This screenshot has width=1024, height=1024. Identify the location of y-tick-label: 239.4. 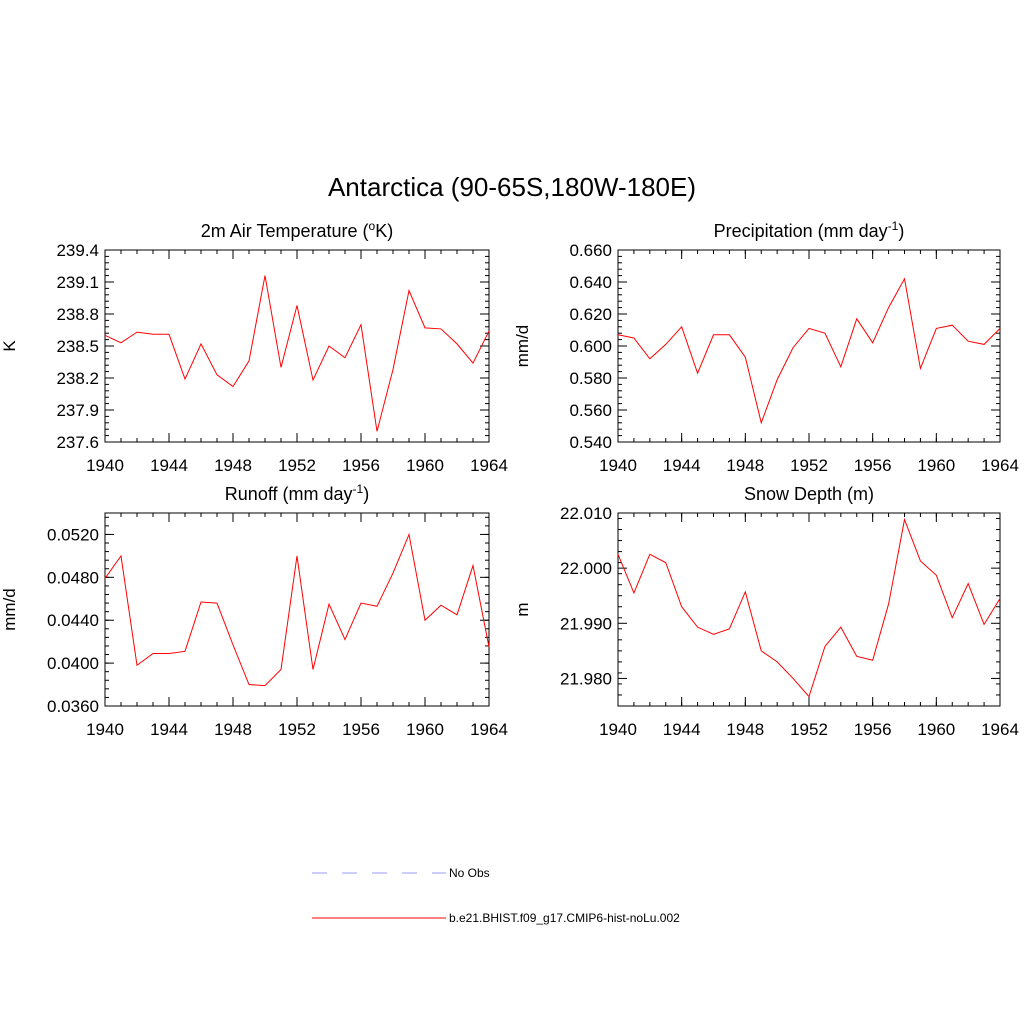
(77, 250).